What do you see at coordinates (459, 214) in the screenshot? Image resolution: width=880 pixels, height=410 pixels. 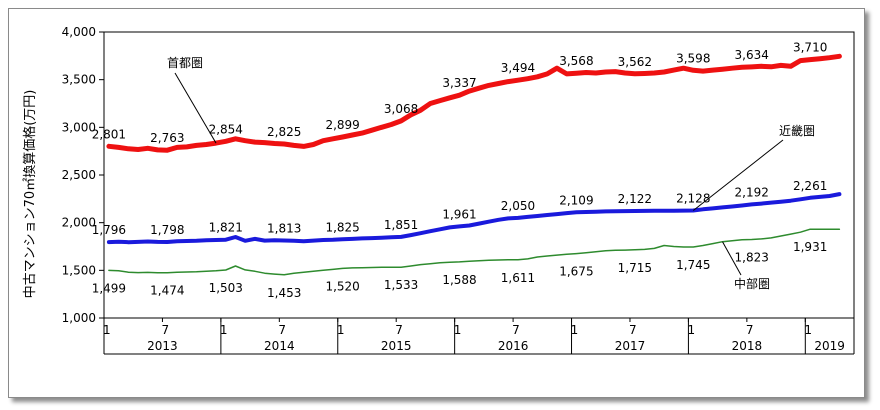 I see `data-label: 1,961` at bounding box center [459, 214].